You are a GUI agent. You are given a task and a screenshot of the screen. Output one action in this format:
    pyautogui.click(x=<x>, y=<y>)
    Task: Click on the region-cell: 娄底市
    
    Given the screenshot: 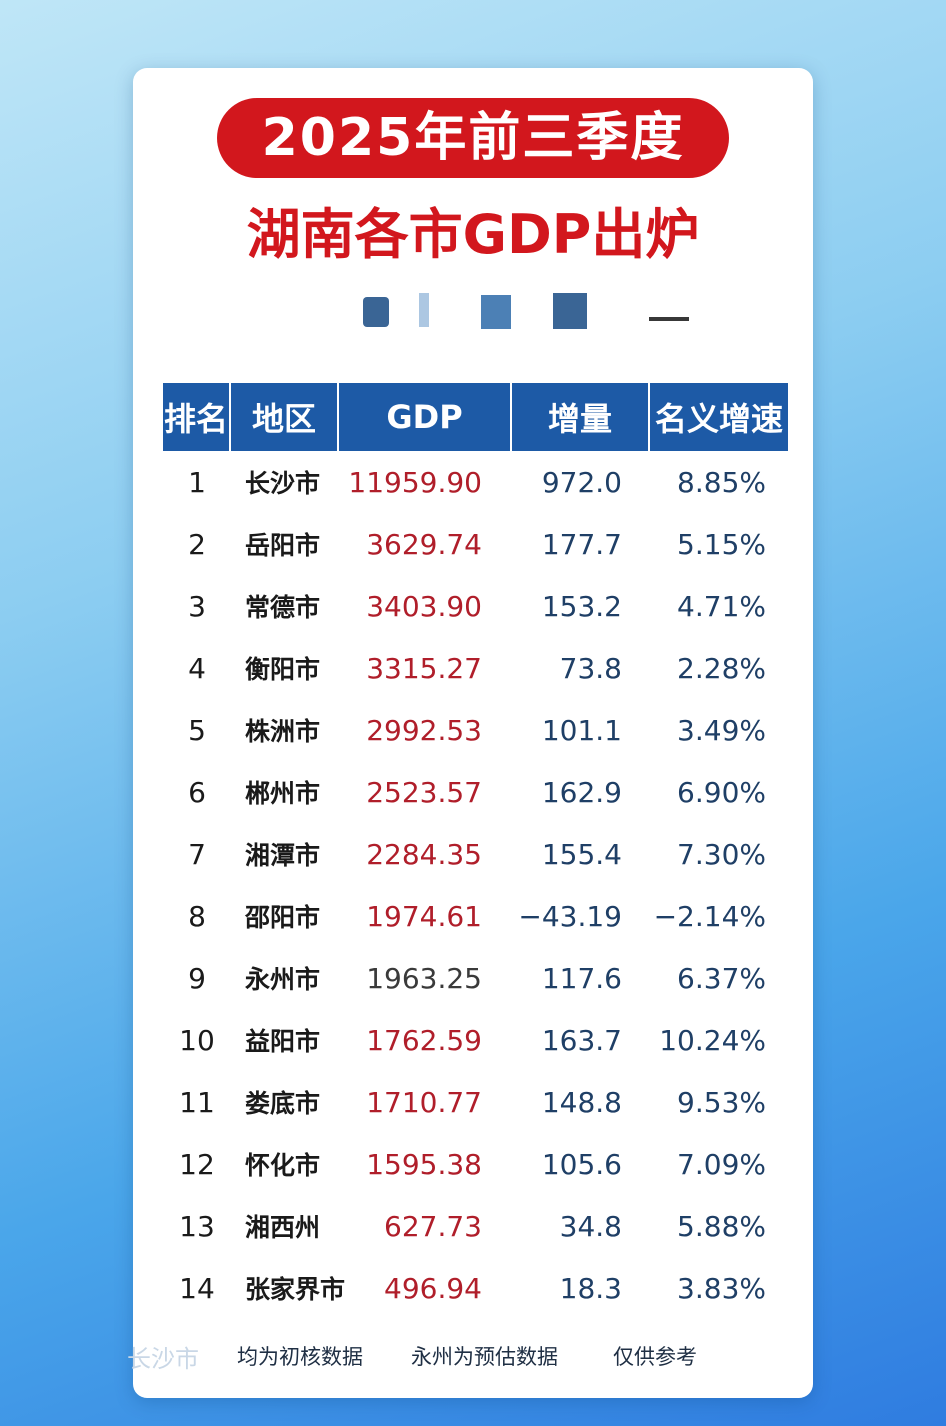 What is the action you would take?
    pyautogui.click(x=283, y=1103)
    